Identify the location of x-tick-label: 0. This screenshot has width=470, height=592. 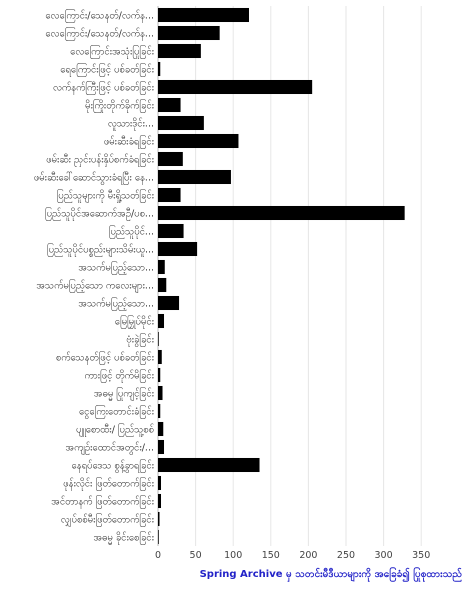
(158, 555).